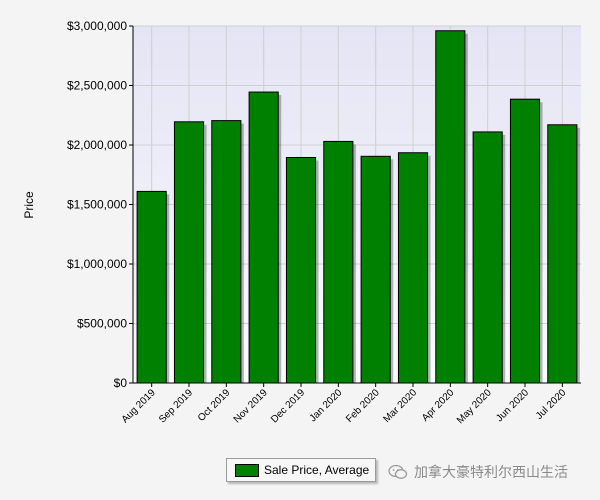 This screenshot has height=500, width=600. Describe the element at coordinates (400, 406) in the screenshot. I see `x-tick-label: Mar 2020` at that location.